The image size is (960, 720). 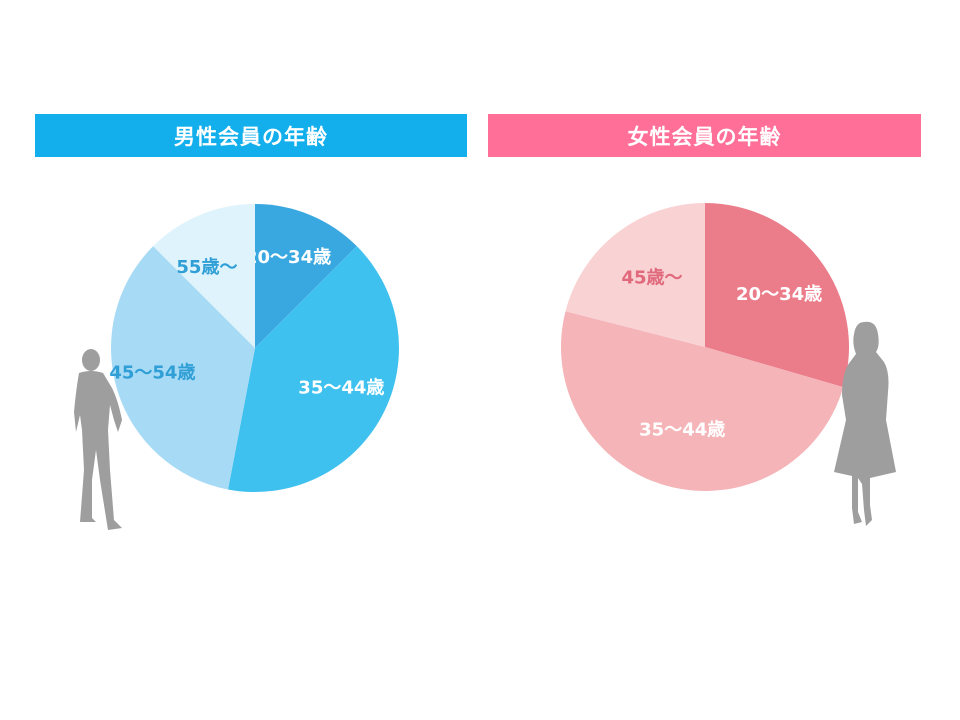 I want to click on male-silhouette-icon, so click(x=98, y=439).